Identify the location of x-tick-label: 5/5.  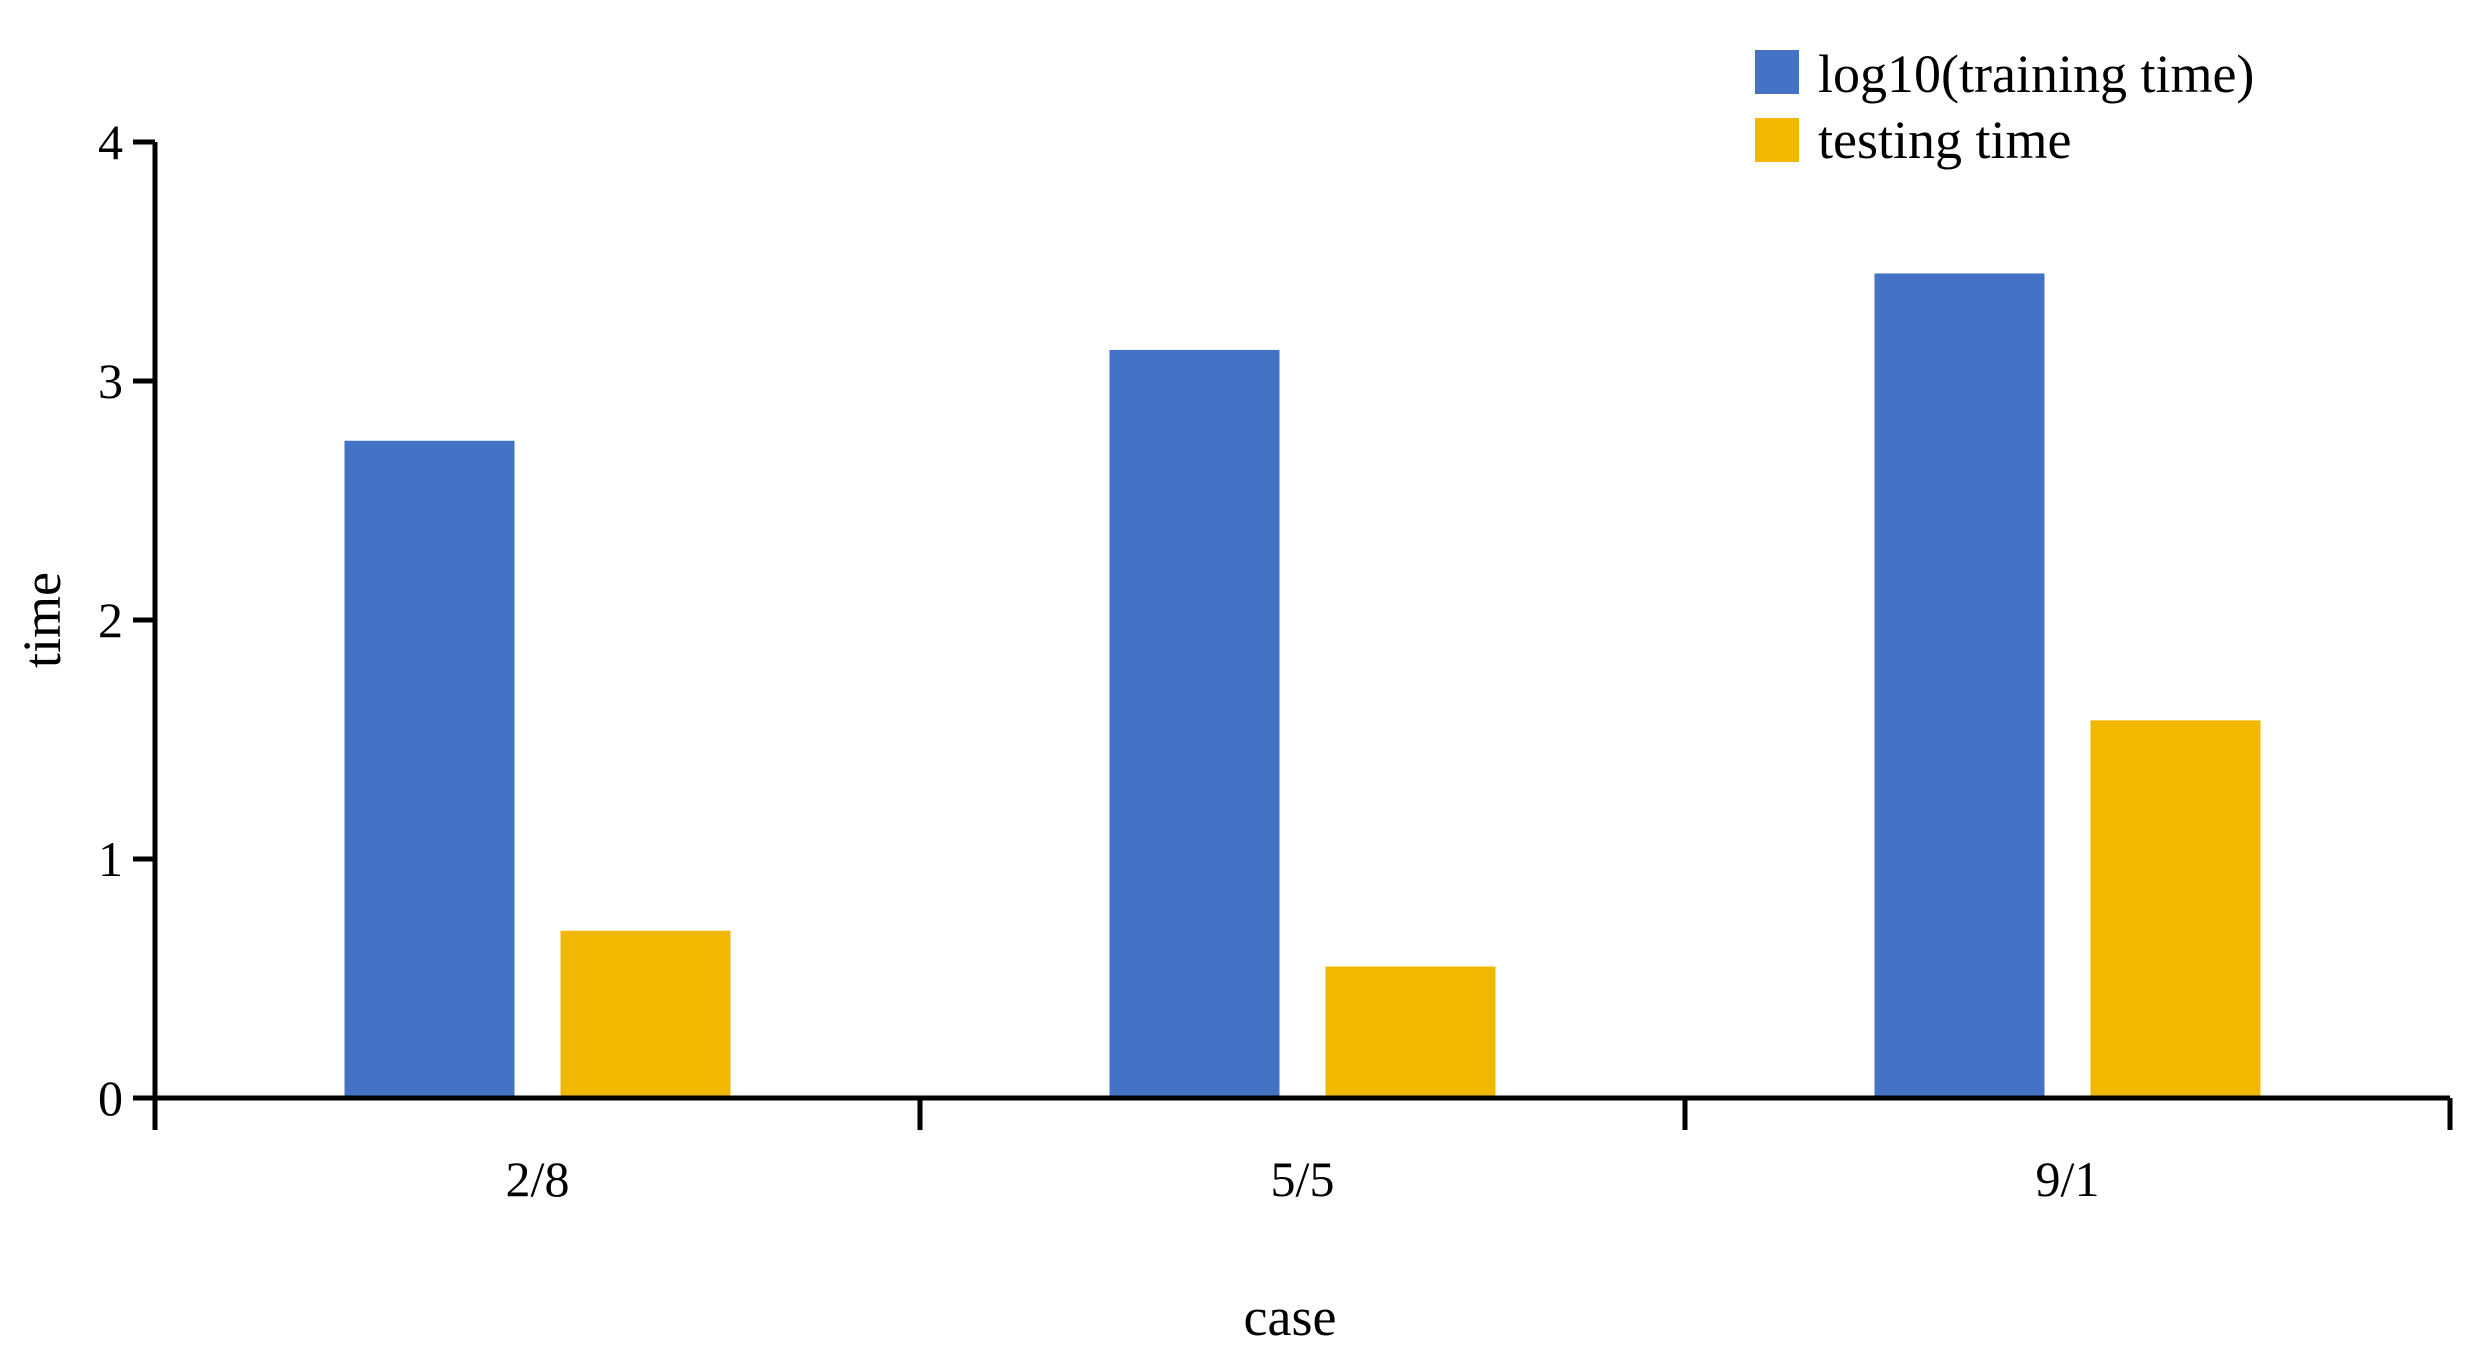
(1303, 1179).